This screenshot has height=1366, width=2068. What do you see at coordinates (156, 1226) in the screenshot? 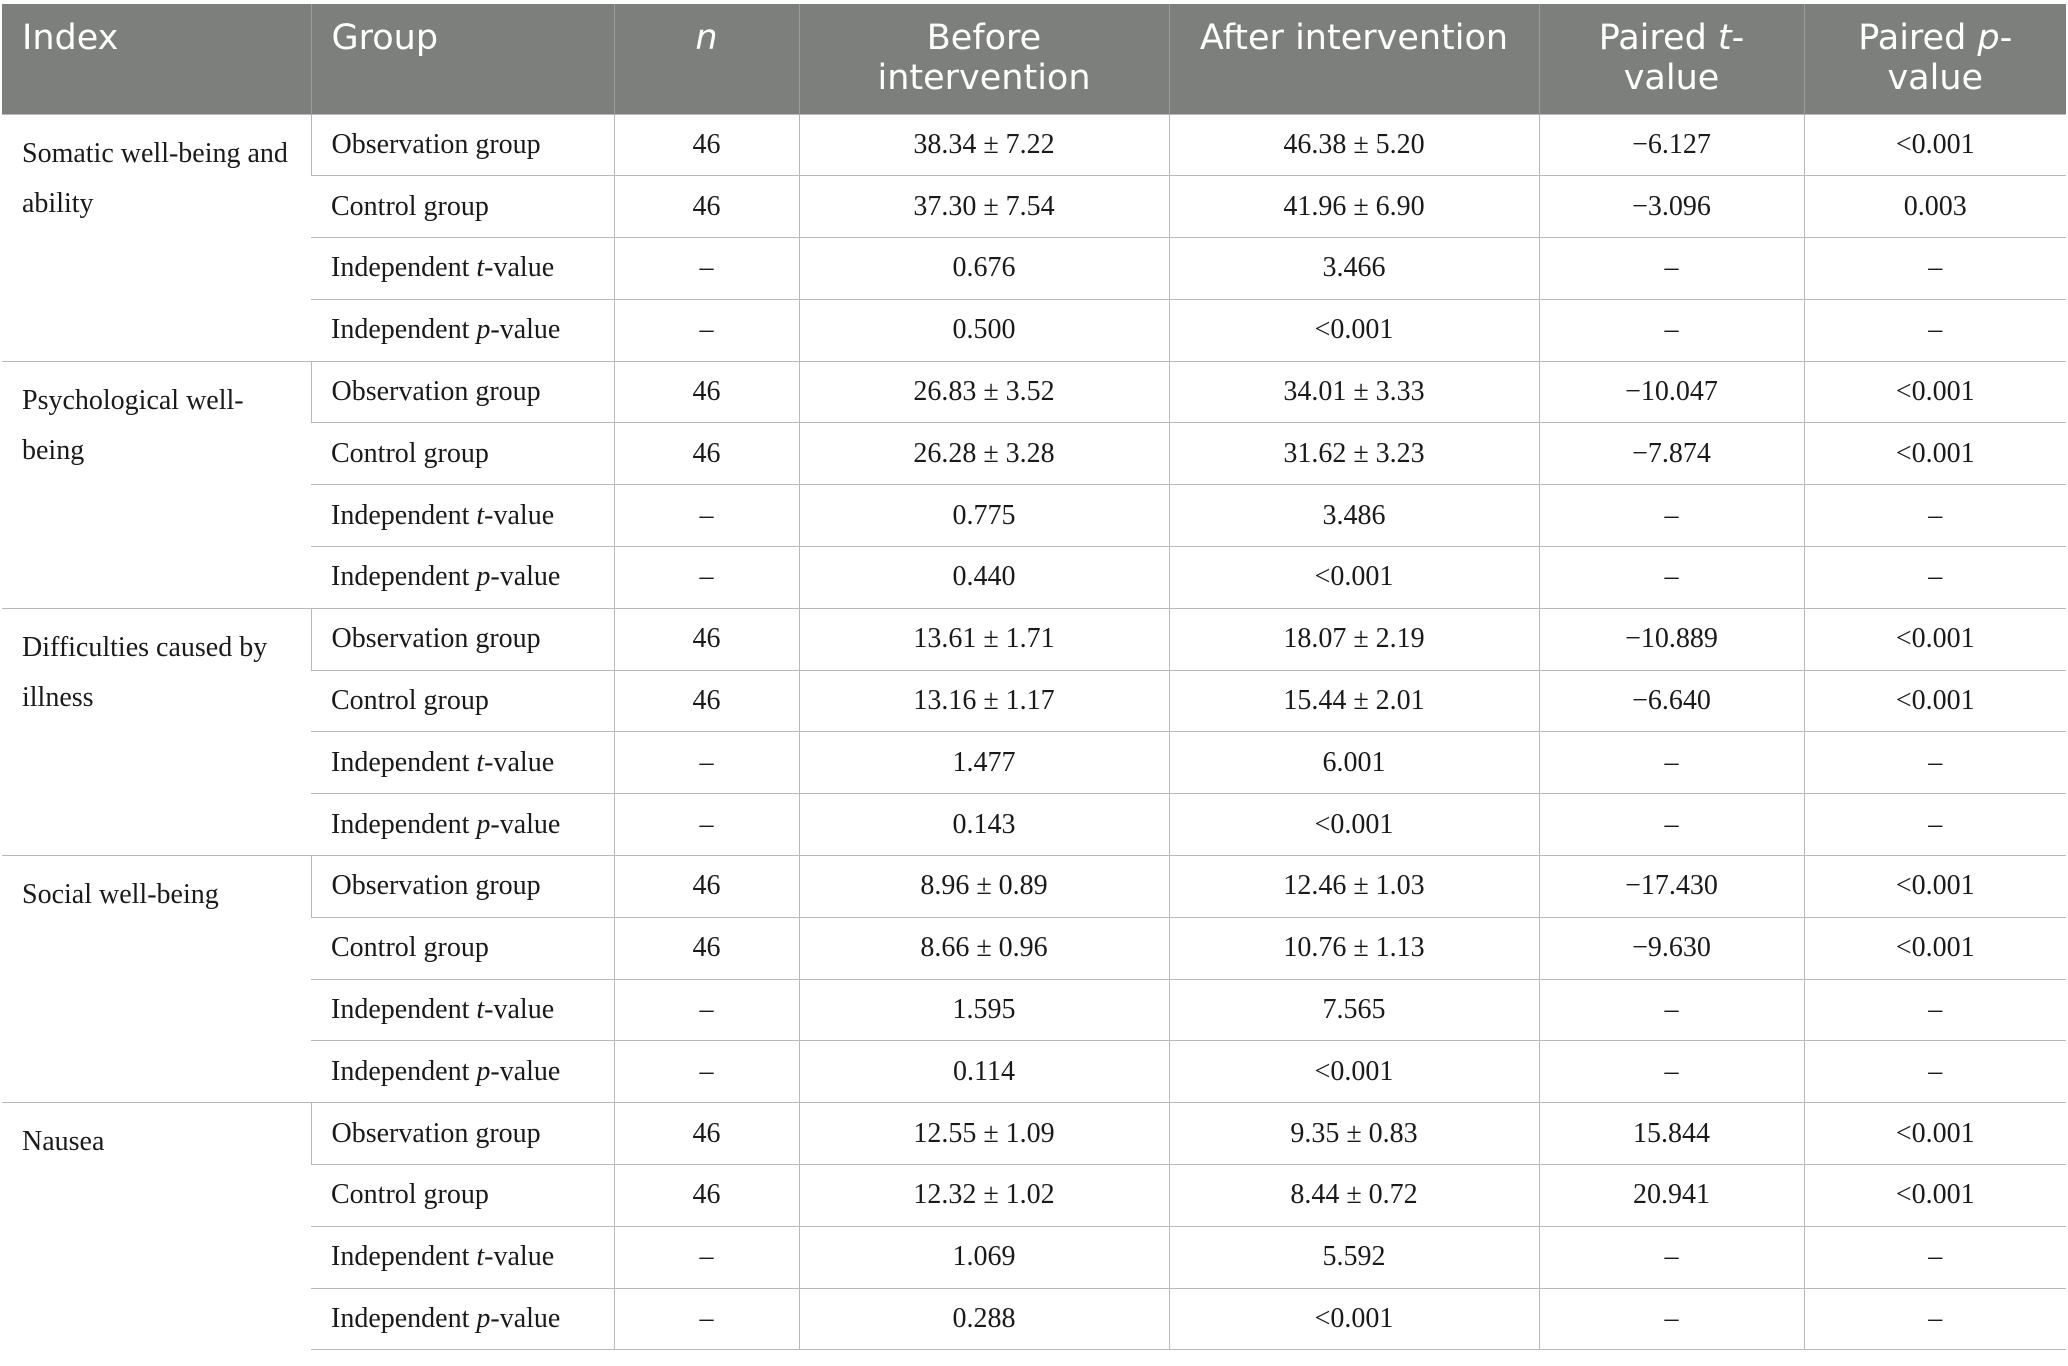
I see `index-cell: Nausea` at bounding box center [156, 1226].